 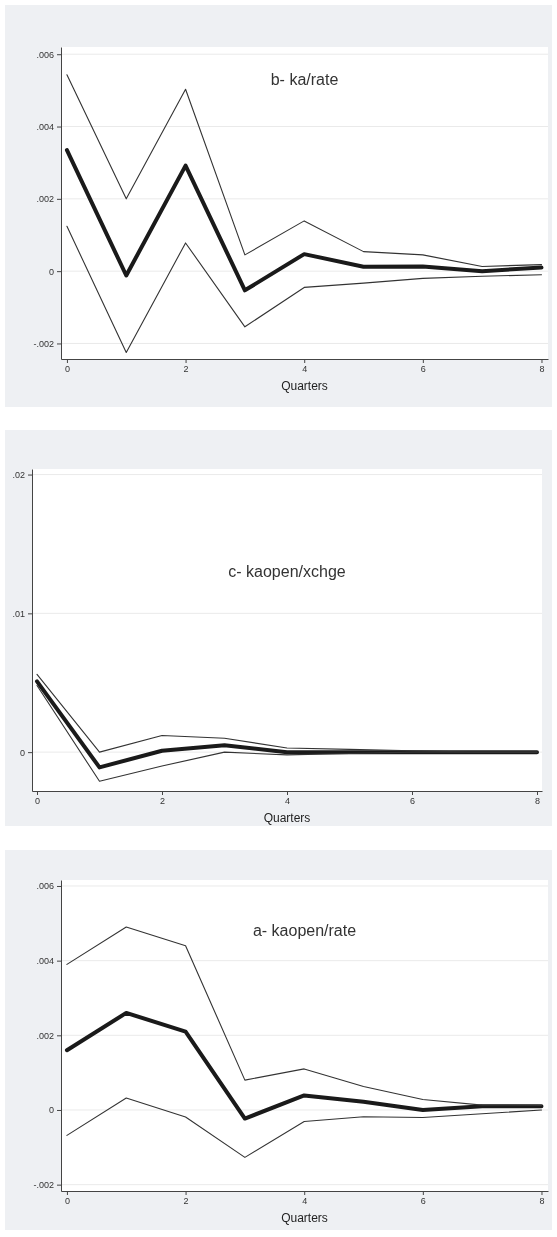 I want to click on text: b- ka/rate, so click(x=304, y=79).